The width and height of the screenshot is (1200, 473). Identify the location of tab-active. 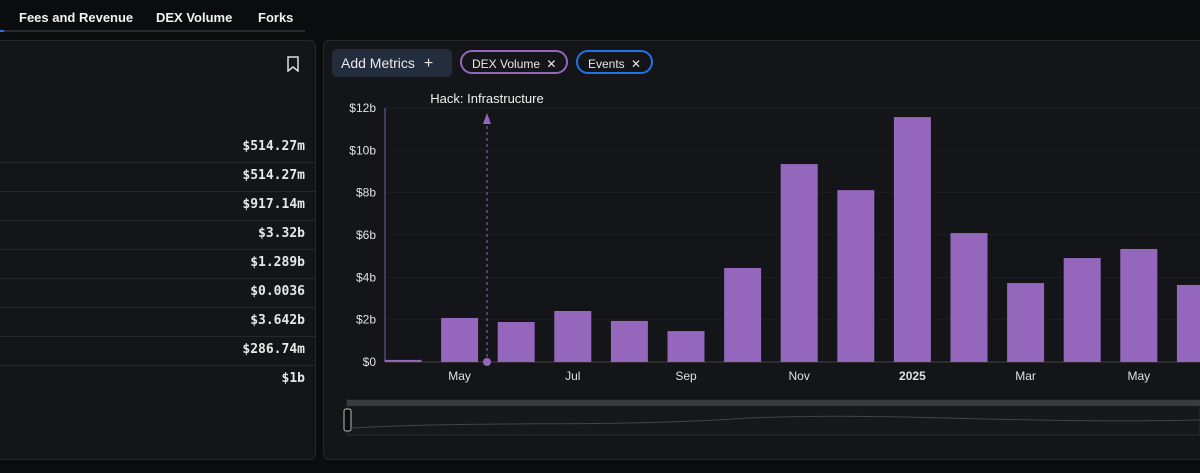
(2, 31).